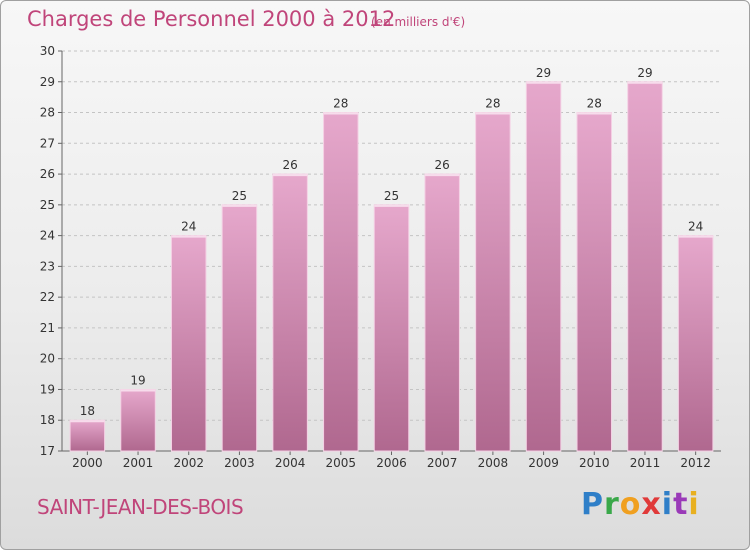 The width and height of the screenshot is (750, 550). Describe the element at coordinates (493, 463) in the screenshot. I see `x-tick-label: 2008` at that location.